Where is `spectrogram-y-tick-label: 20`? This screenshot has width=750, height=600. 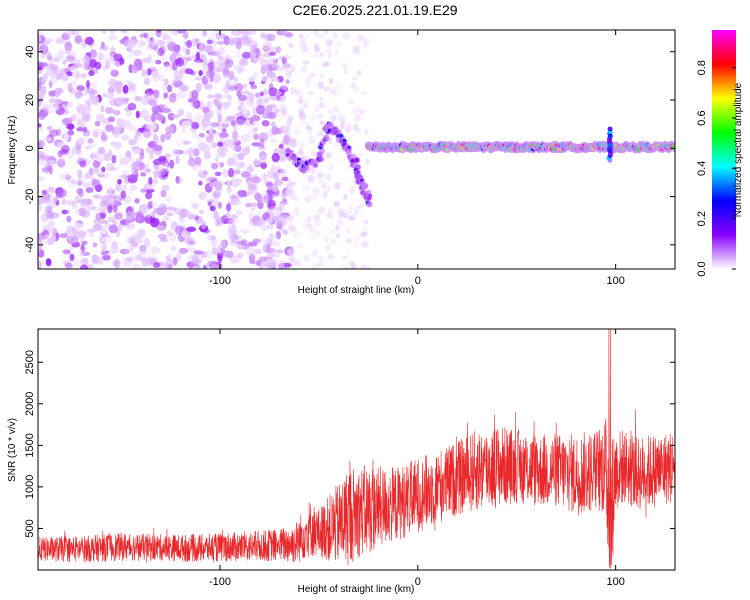
spectrogram-y-tick-label: 20 is located at coordinates (30, 100).